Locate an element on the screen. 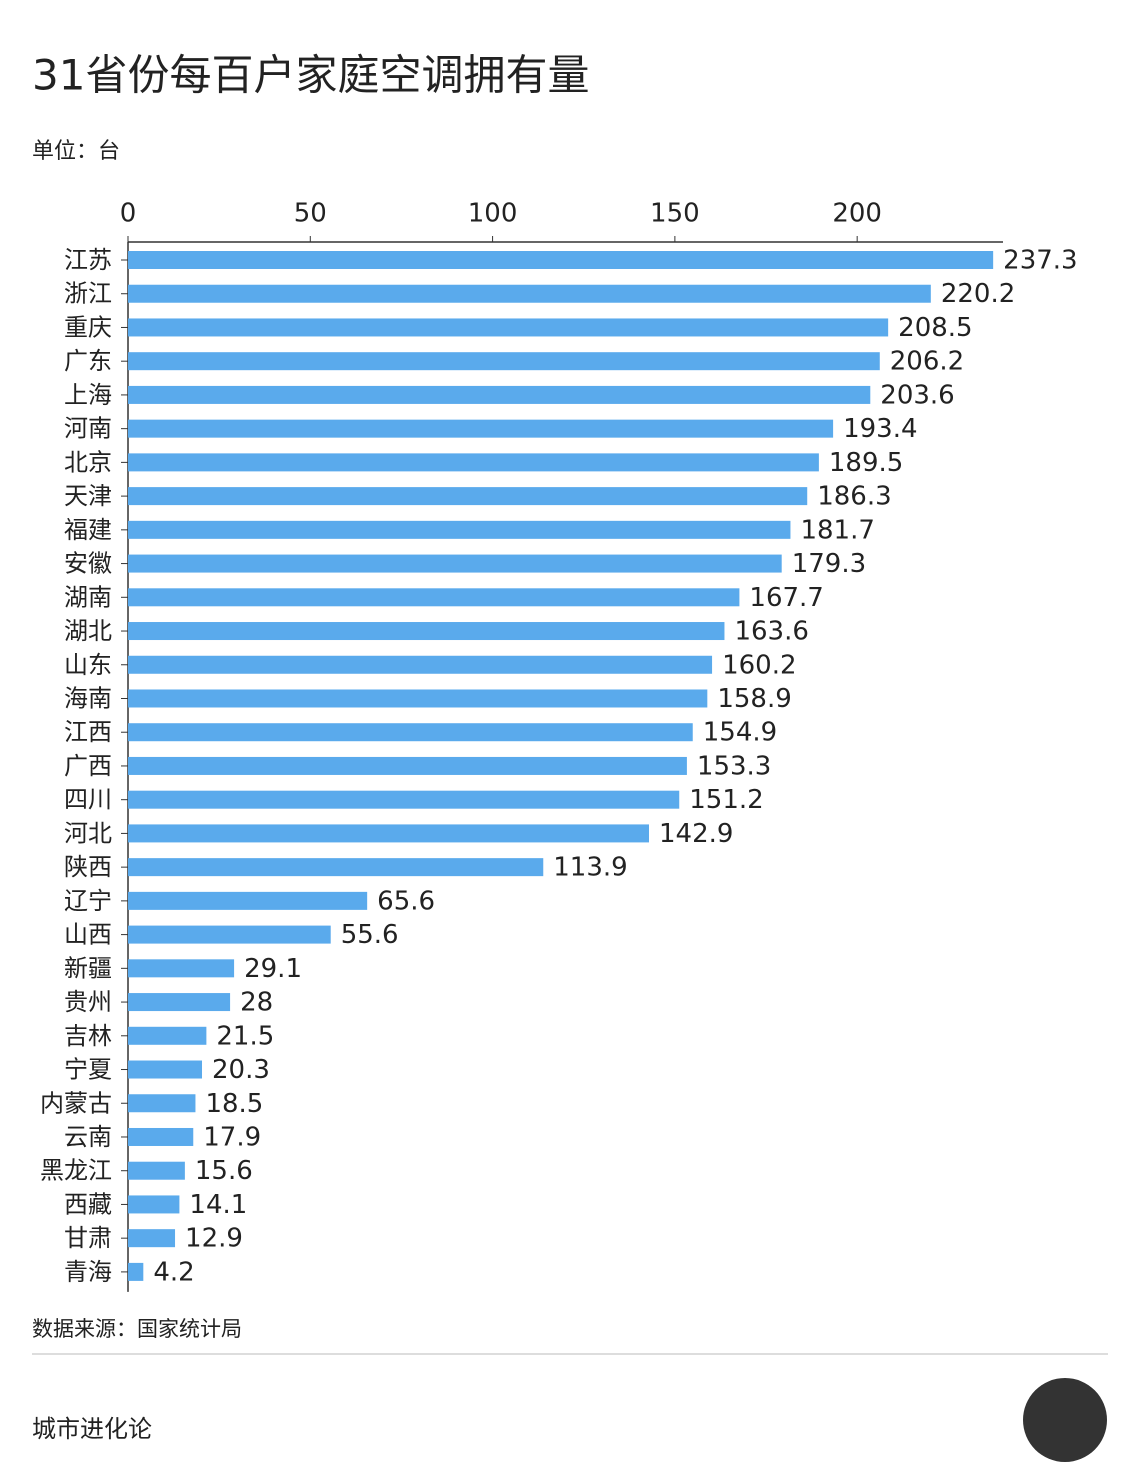 Image resolution: width=1140 pixels, height=1463 pixels. value-label: 206.2 is located at coordinates (927, 362).